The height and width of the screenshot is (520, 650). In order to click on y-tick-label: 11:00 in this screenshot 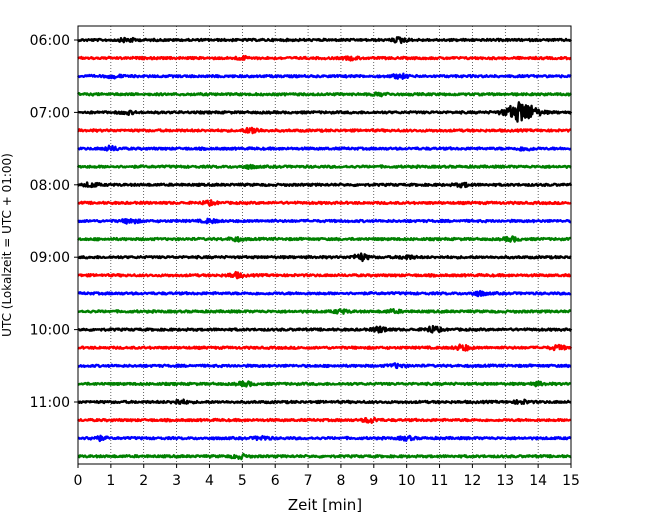, I will do `click(50, 403)`.